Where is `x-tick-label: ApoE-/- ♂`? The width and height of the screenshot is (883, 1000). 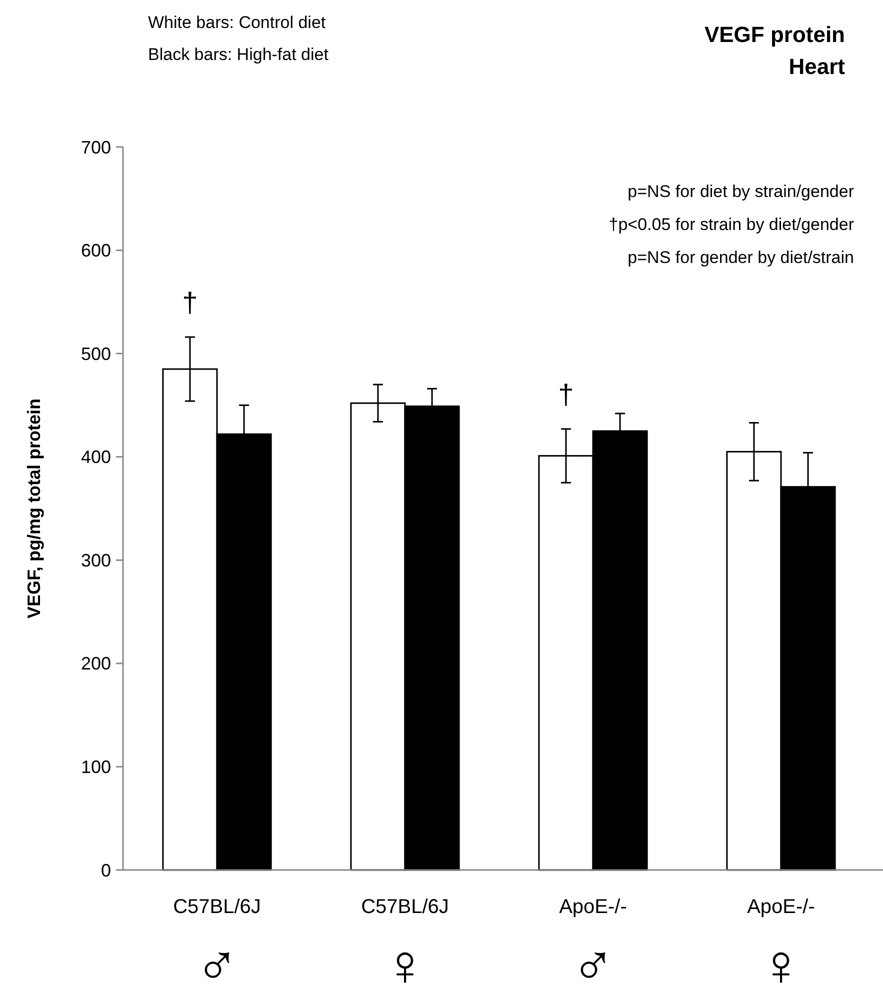
x-tick-label: ApoE-/- ♂ is located at coordinates (593, 947).